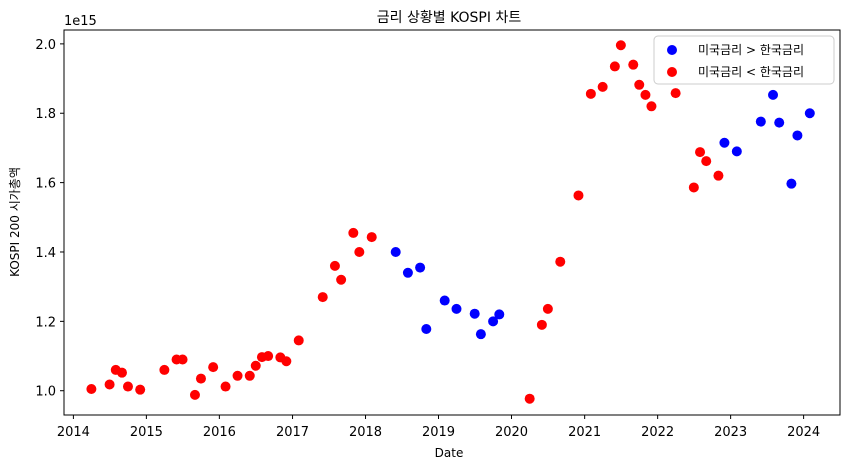 Image resolution: width=848 pixels, height=469 pixels. Describe the element at coordinates (73, 432) in the screenshot. I see `x-tick-label: 2014` at that location.